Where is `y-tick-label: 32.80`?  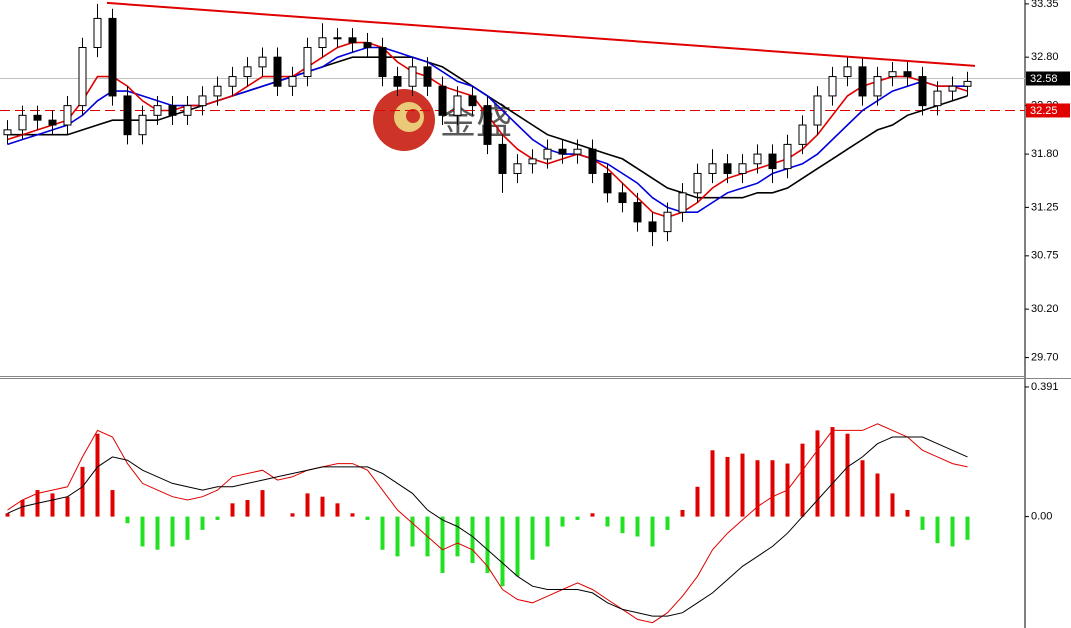
y-tick-label: 32.80 is located at coordinates (1045, 57).